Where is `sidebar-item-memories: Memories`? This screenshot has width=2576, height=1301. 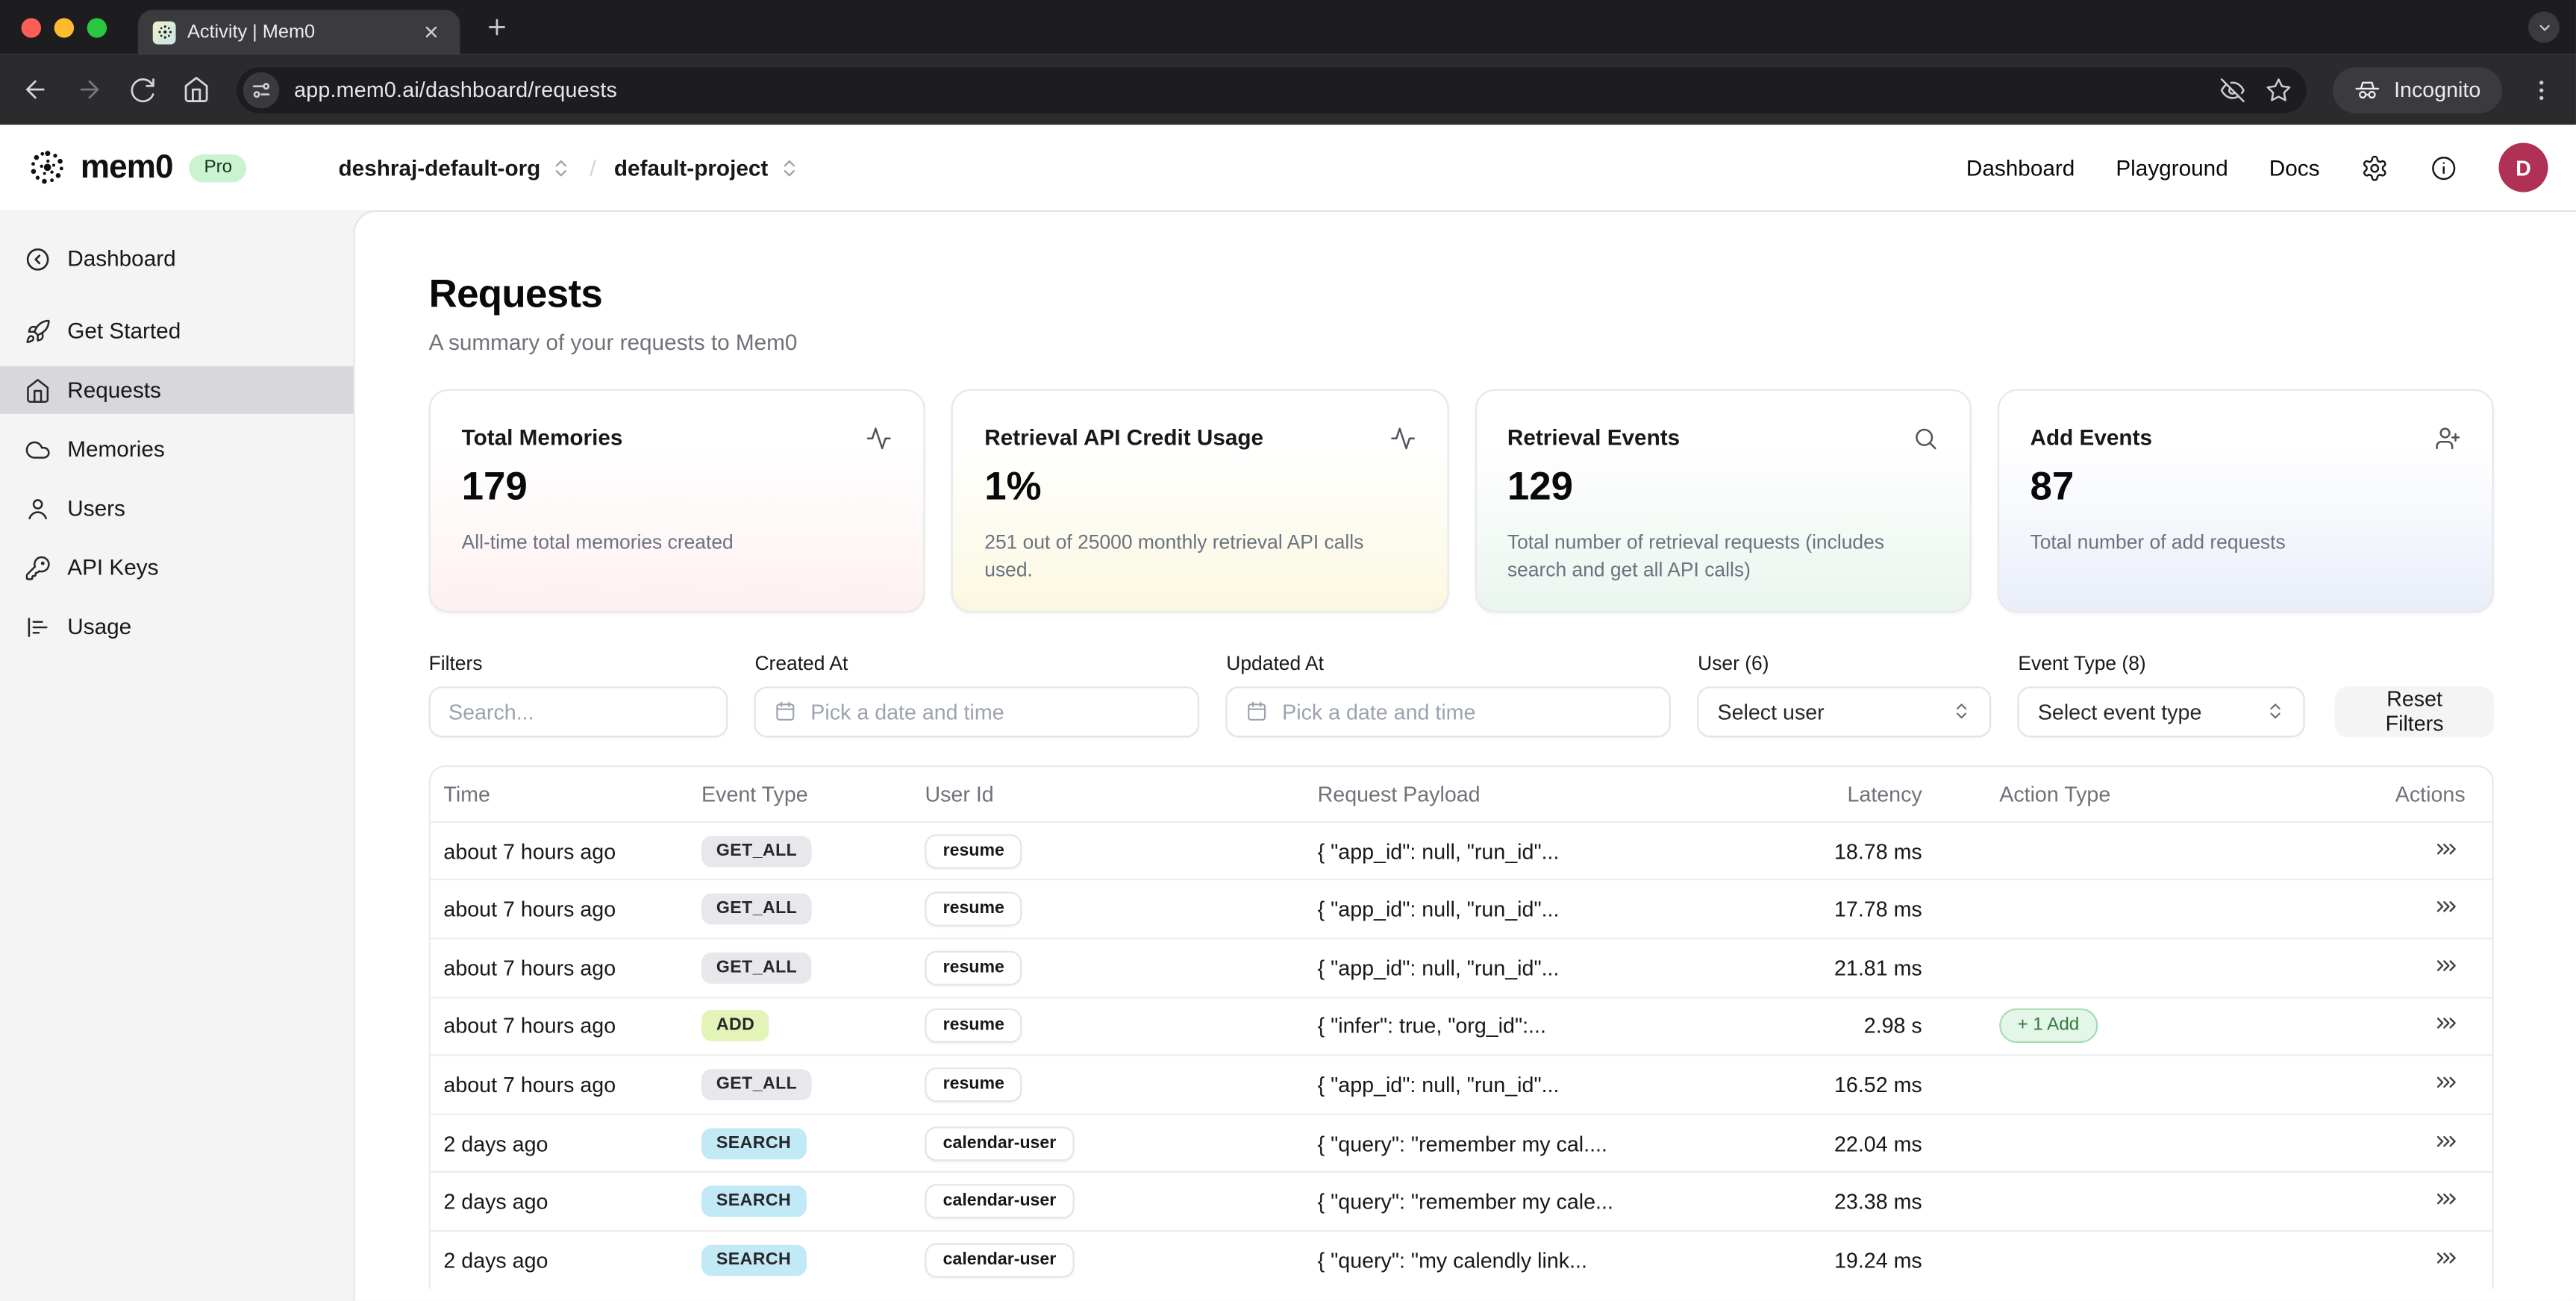 sidebar-item-memories: Memories is located at coordinates (176, 449).